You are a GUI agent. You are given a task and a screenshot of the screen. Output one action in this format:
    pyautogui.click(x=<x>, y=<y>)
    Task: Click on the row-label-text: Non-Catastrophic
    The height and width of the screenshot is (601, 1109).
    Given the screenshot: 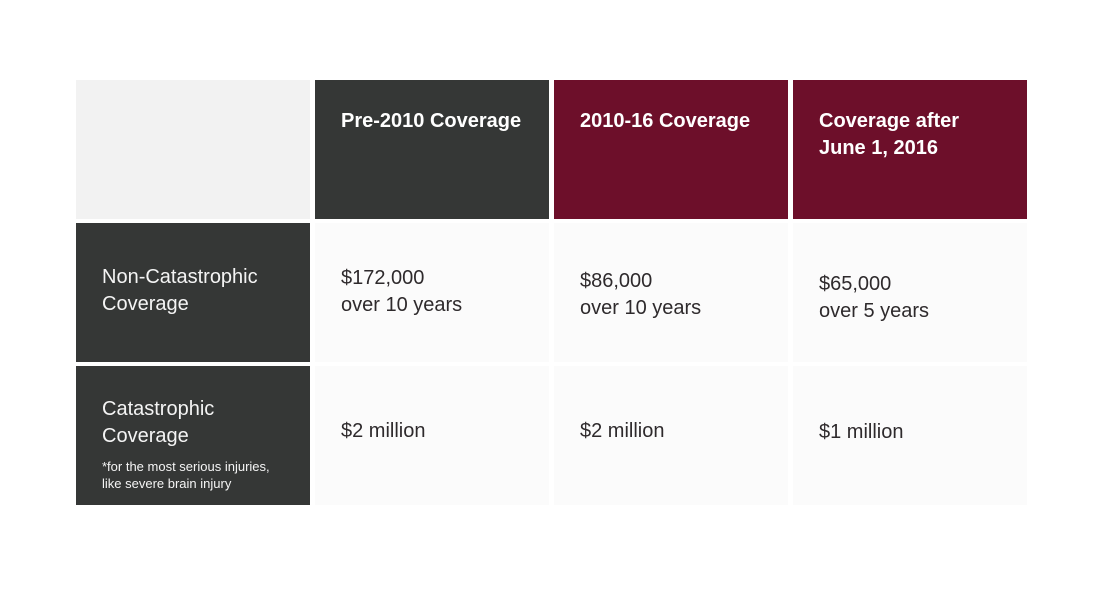 What is the action you would take?
    pyautogui.click(x=180, y=277)
    